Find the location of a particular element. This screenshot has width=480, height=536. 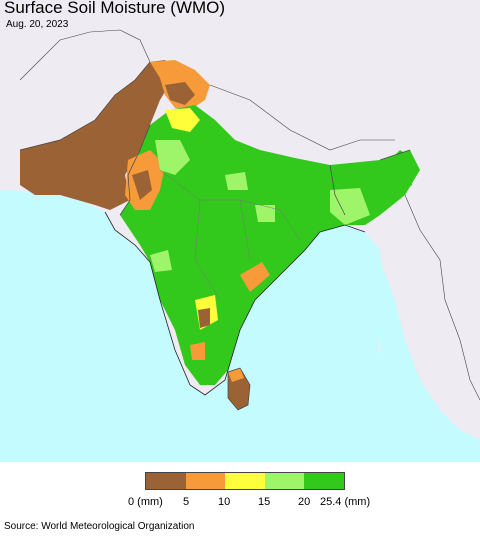

map-title: Surface Soil Moisture (WMO) is located at coordinates (115, 8).